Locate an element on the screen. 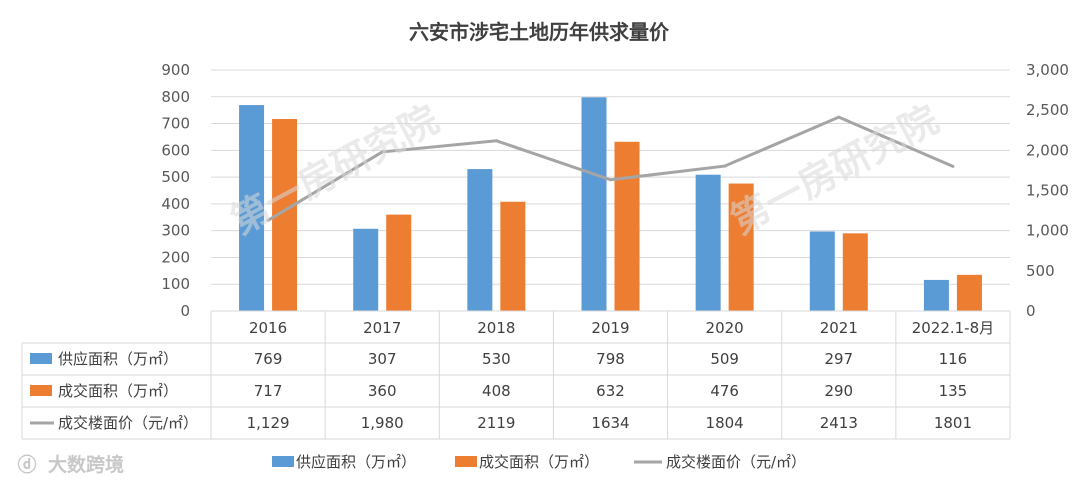 This screenshot has width=1078, height=484. left-axis-ticks: 0 100 200 300 400 500 600 700 800 900 is located at coordinates (175, 190).